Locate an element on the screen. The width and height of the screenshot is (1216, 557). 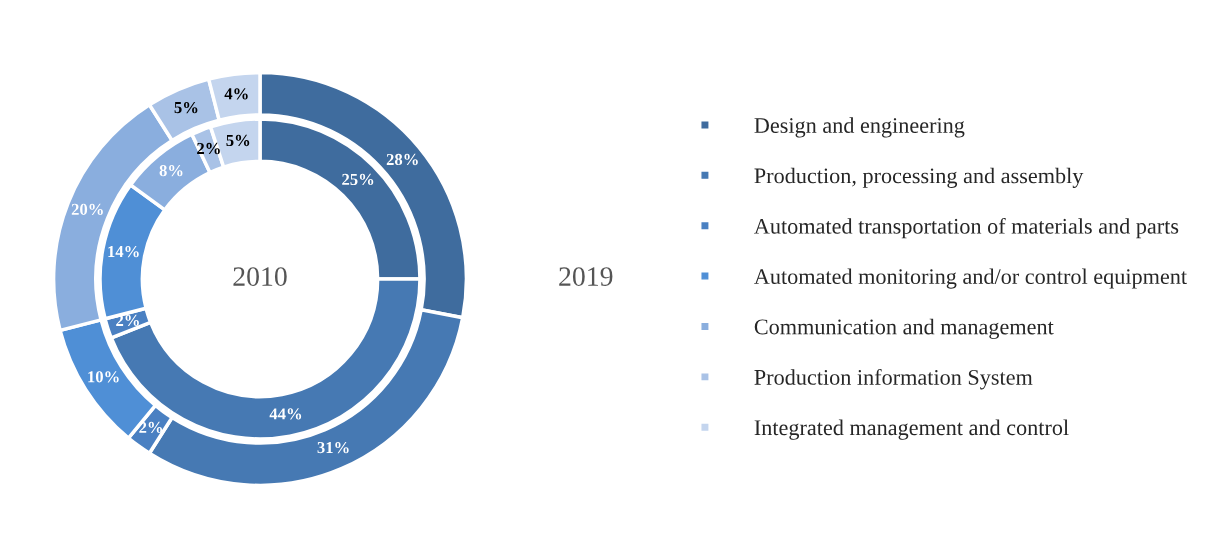
data-label: 4% is located at coordinates (236, 94).